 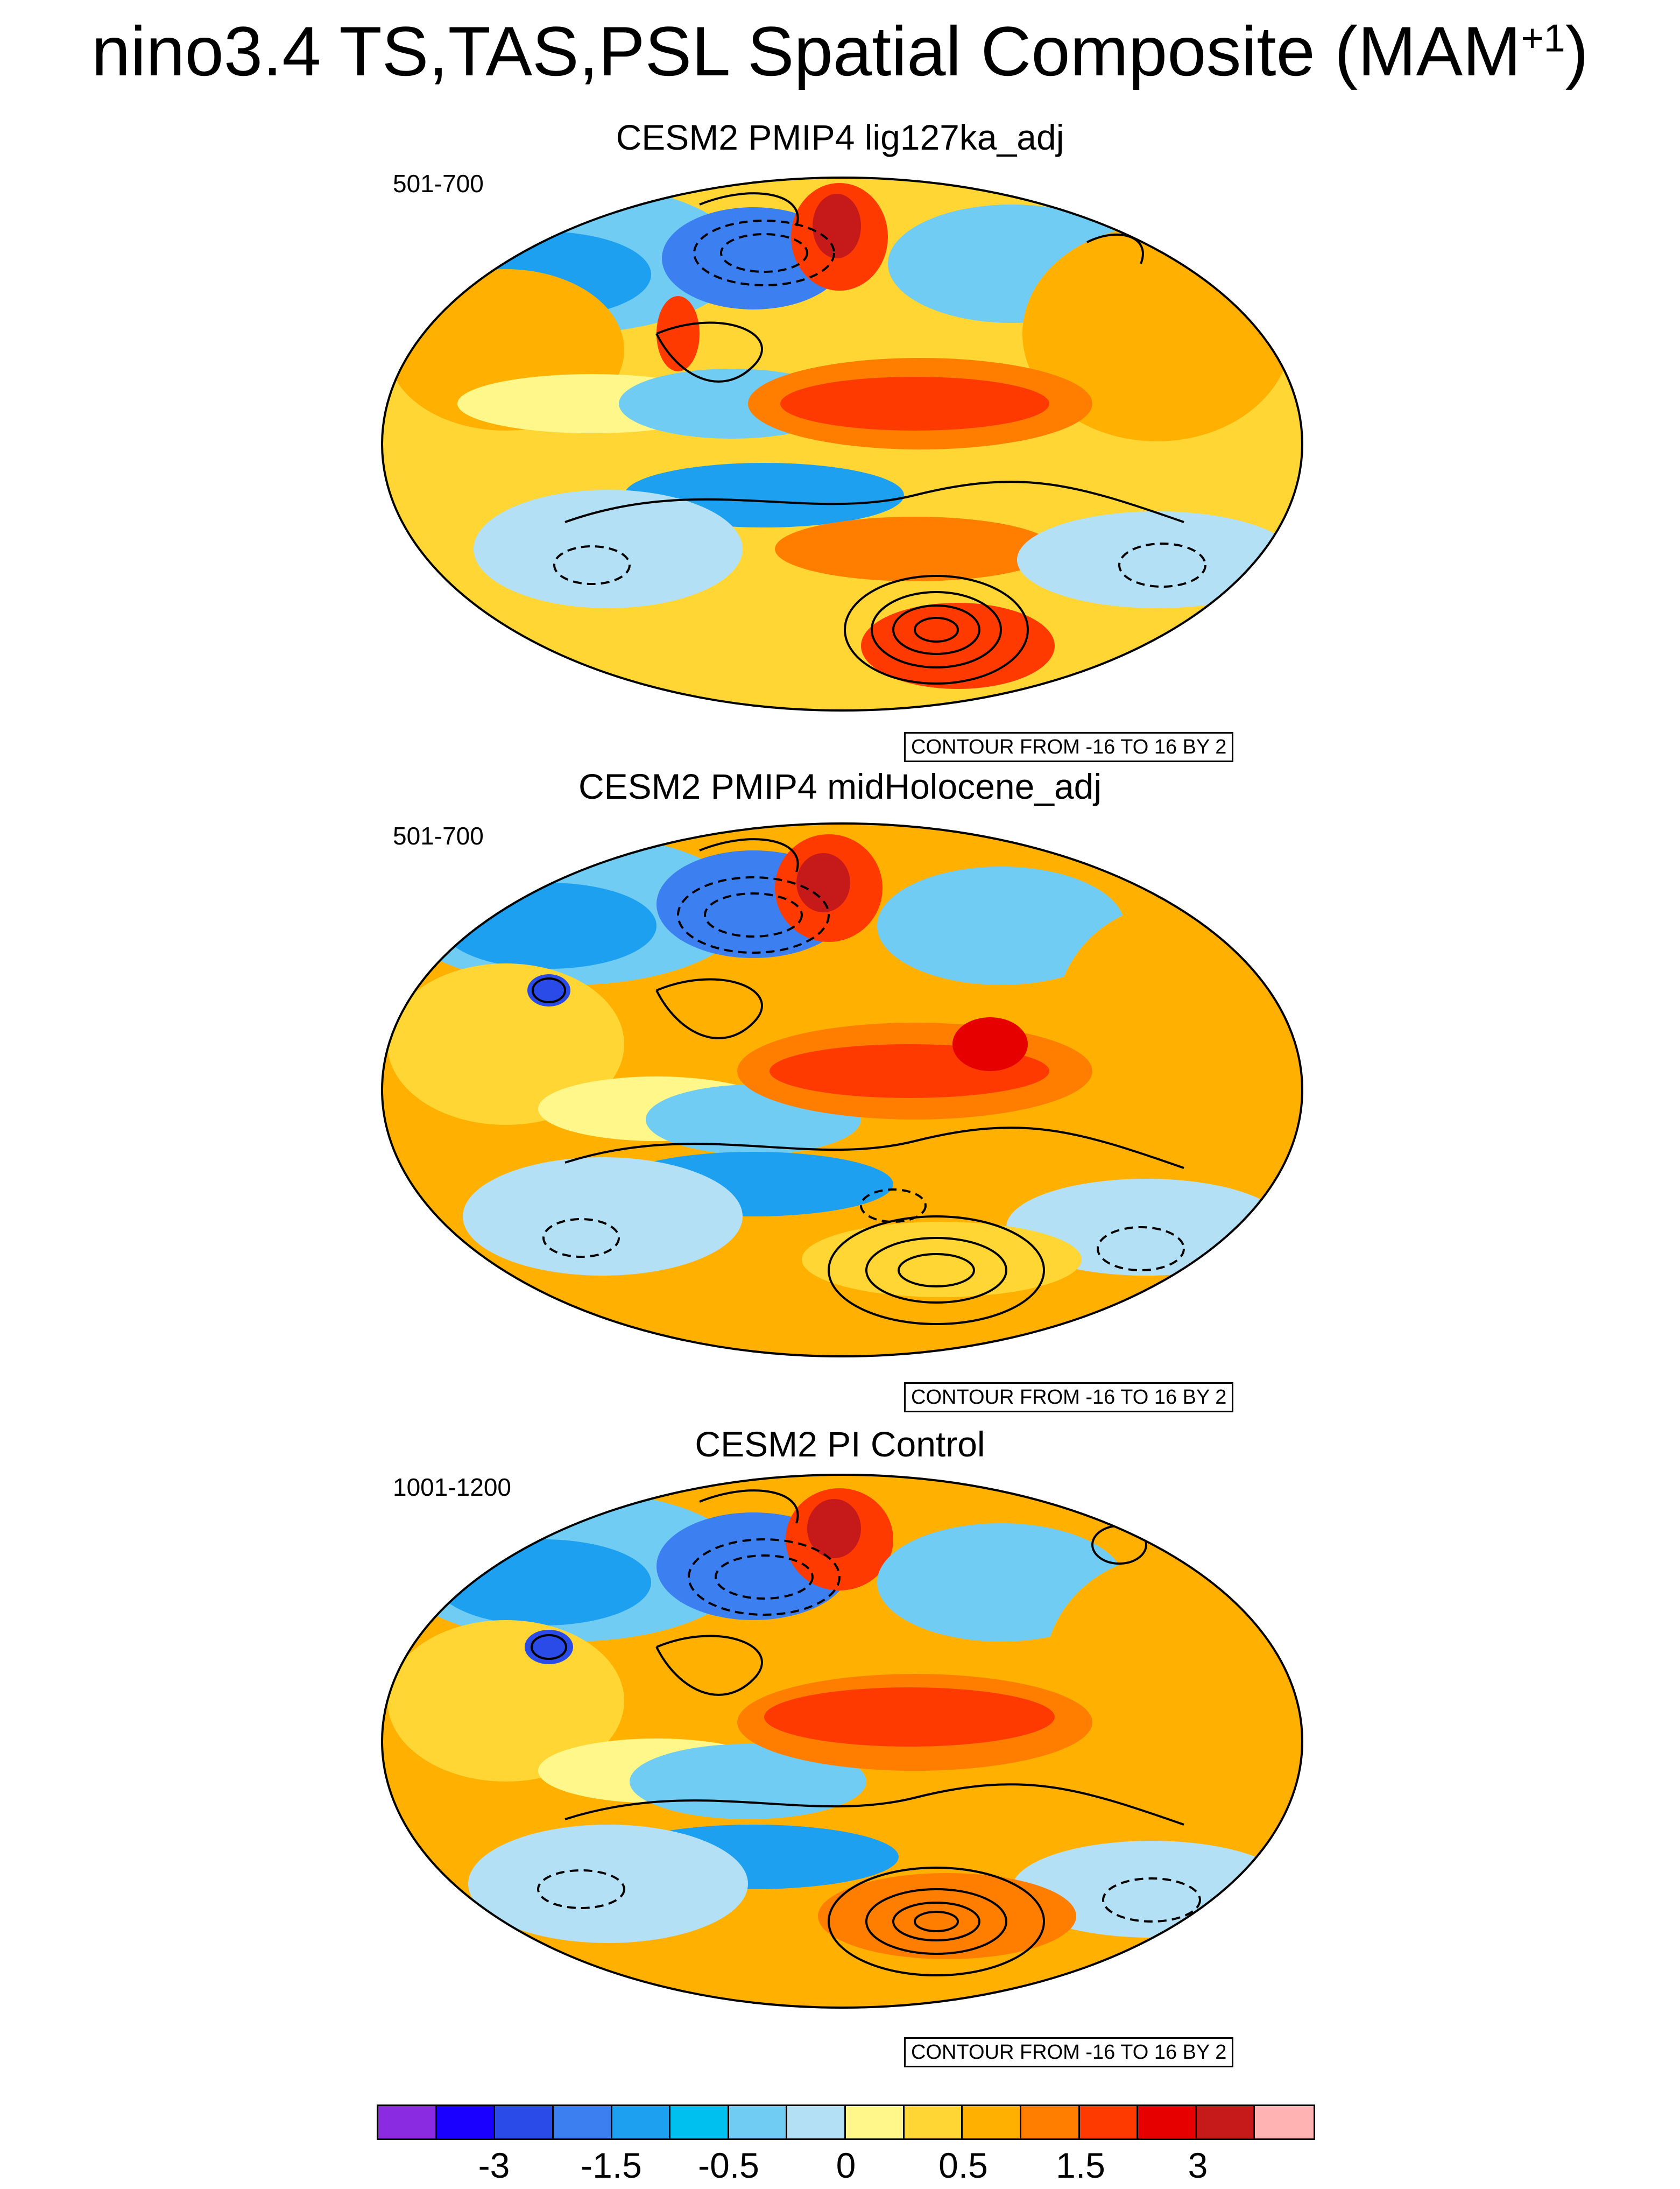 What do you see at coordinates (611, 2165) in the screenshot?
I see `colorbar-tick-label: -1.5` at bounding box center [611, 2165].